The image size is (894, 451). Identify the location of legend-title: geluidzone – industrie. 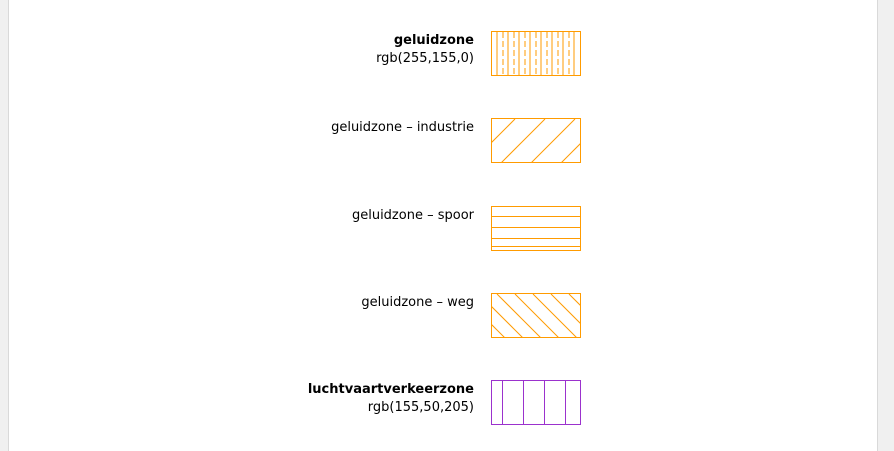
(402, 127).